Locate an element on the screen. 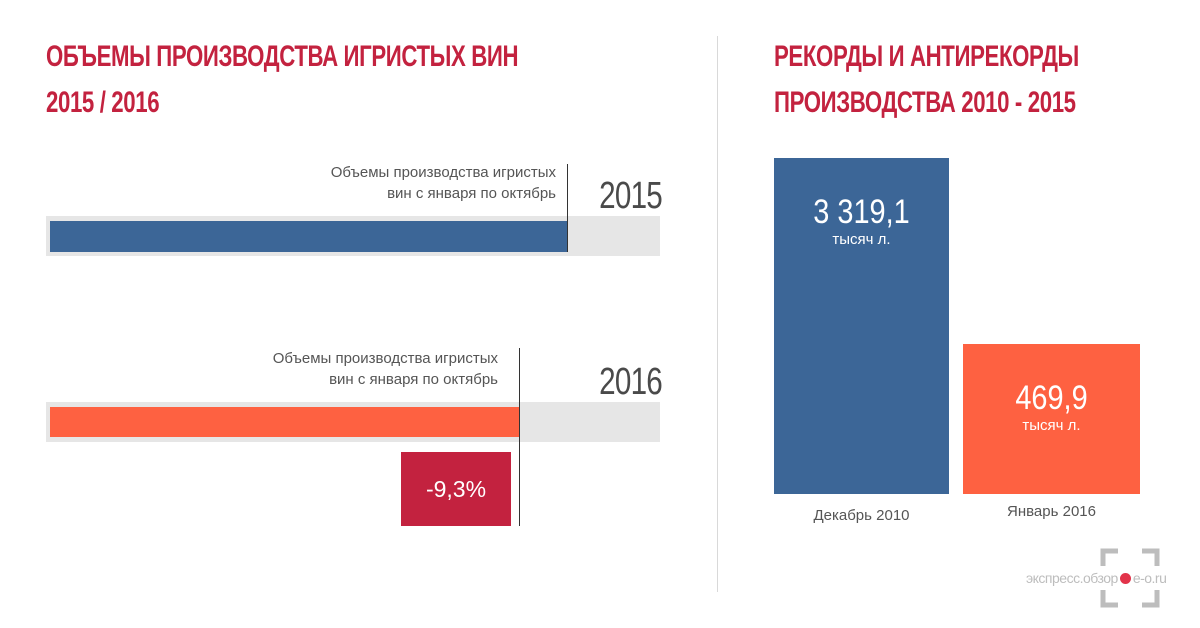 The width and height of the screenshot is (1200, 628). change-badge: -9,3% is located at coordinates (456, 489).